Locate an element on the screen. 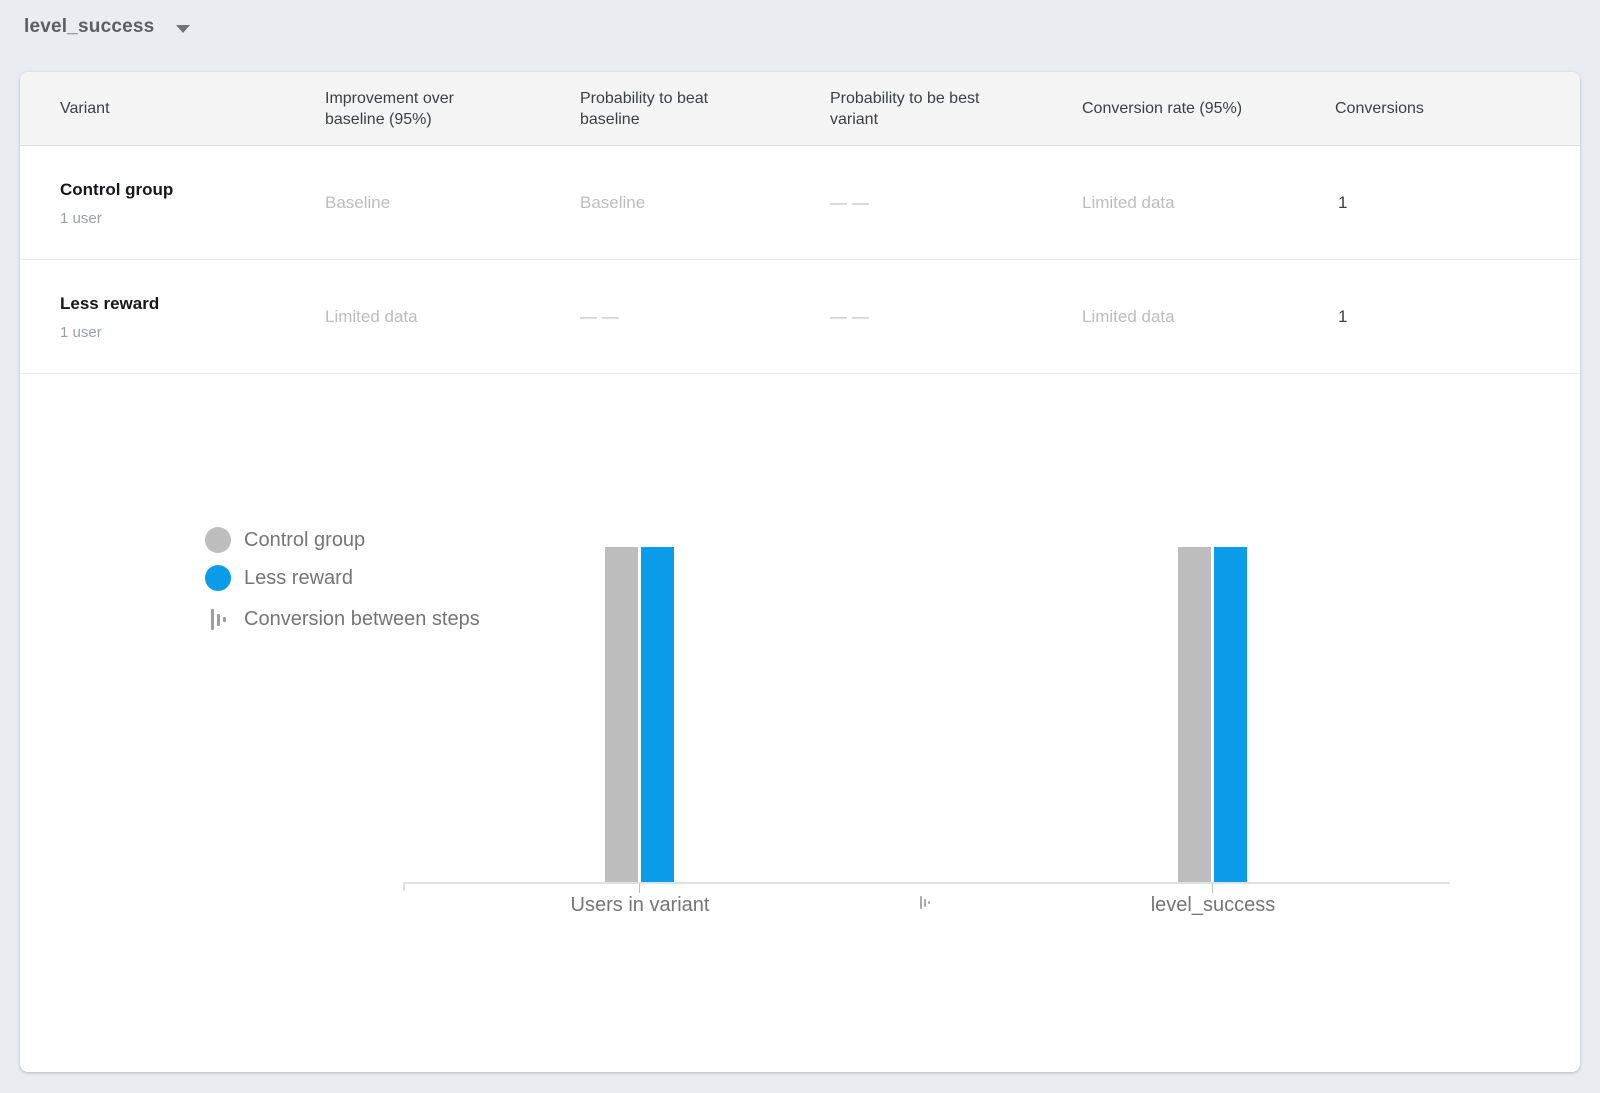  legend-label: Less reward is located at coordinates (298, 577).